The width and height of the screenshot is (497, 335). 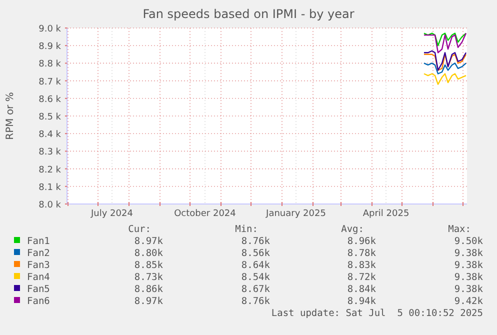 I want to click on y-tick-label: 8.4 k, so click(x=50, y=135).